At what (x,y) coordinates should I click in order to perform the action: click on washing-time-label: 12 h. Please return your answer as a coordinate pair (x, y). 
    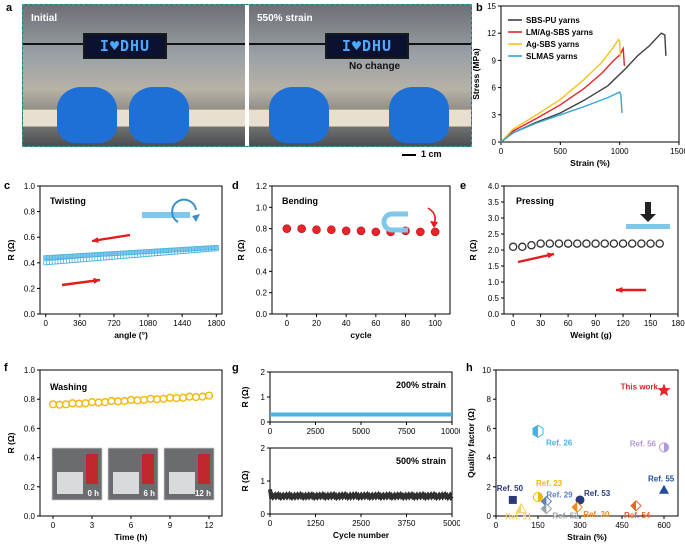
    Looking at the image, I should click on (203, 493).